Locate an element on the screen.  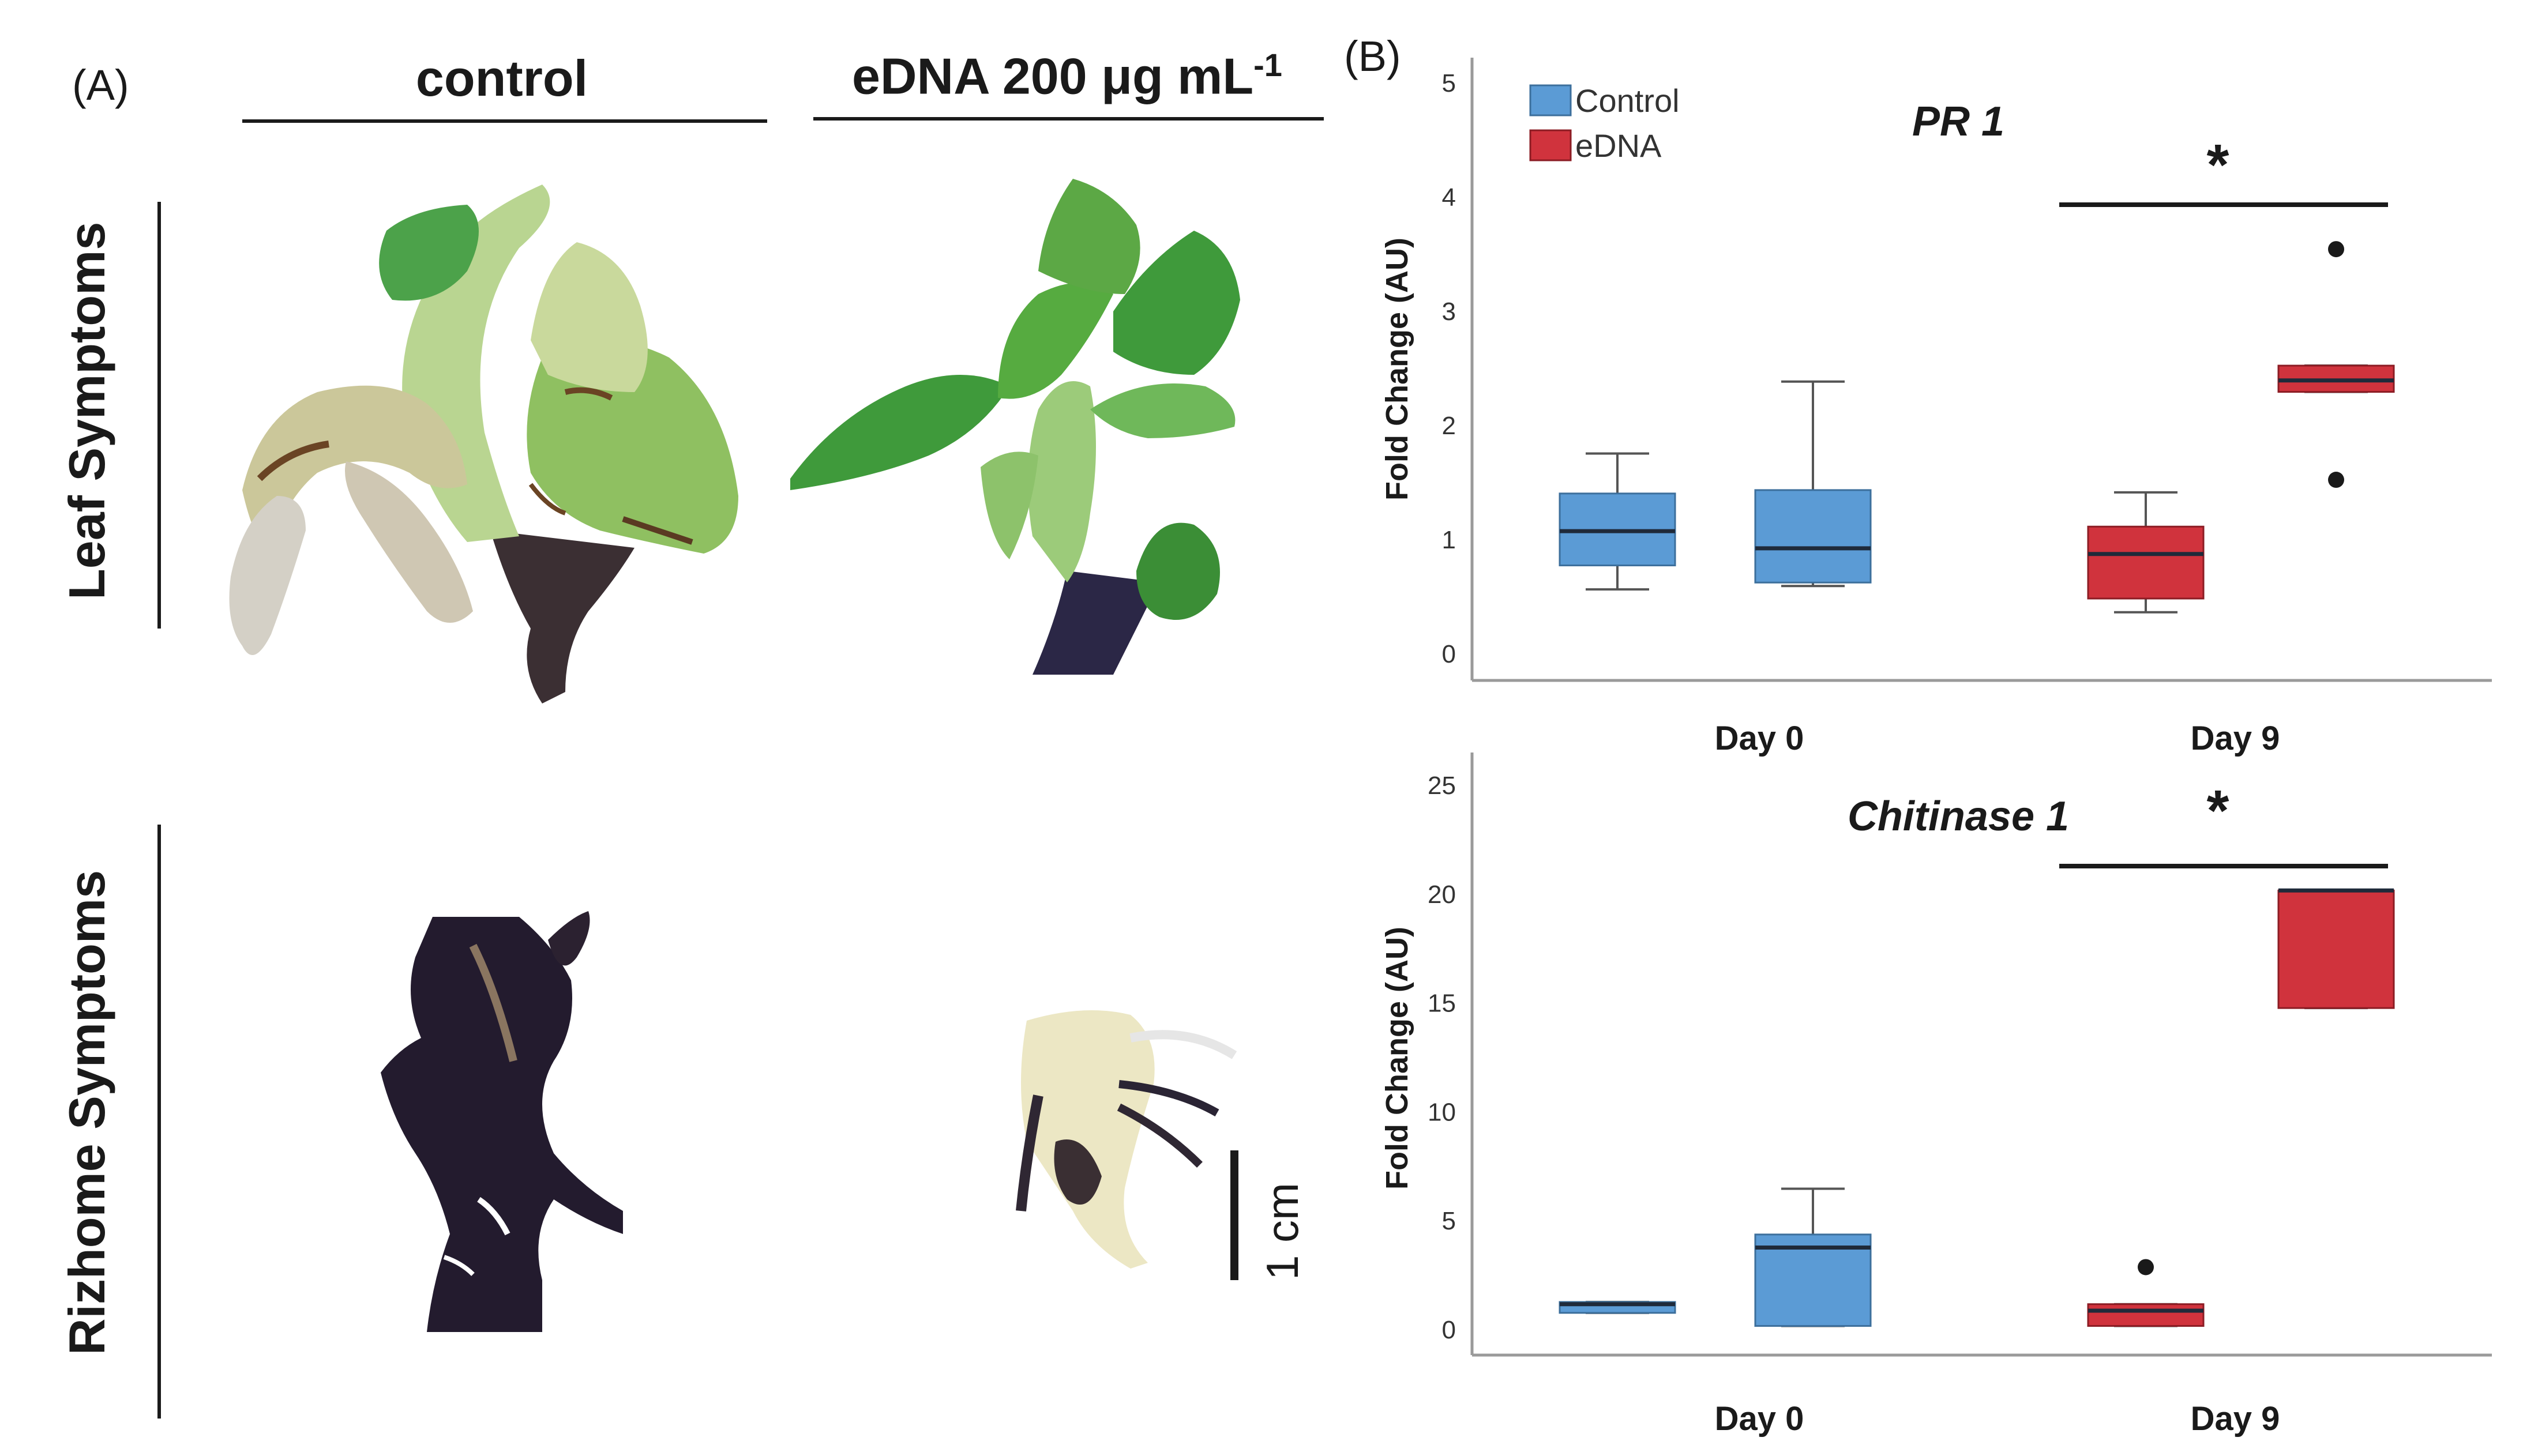
legend-label-edna: eDNA is located at coordinates (1618, 145).